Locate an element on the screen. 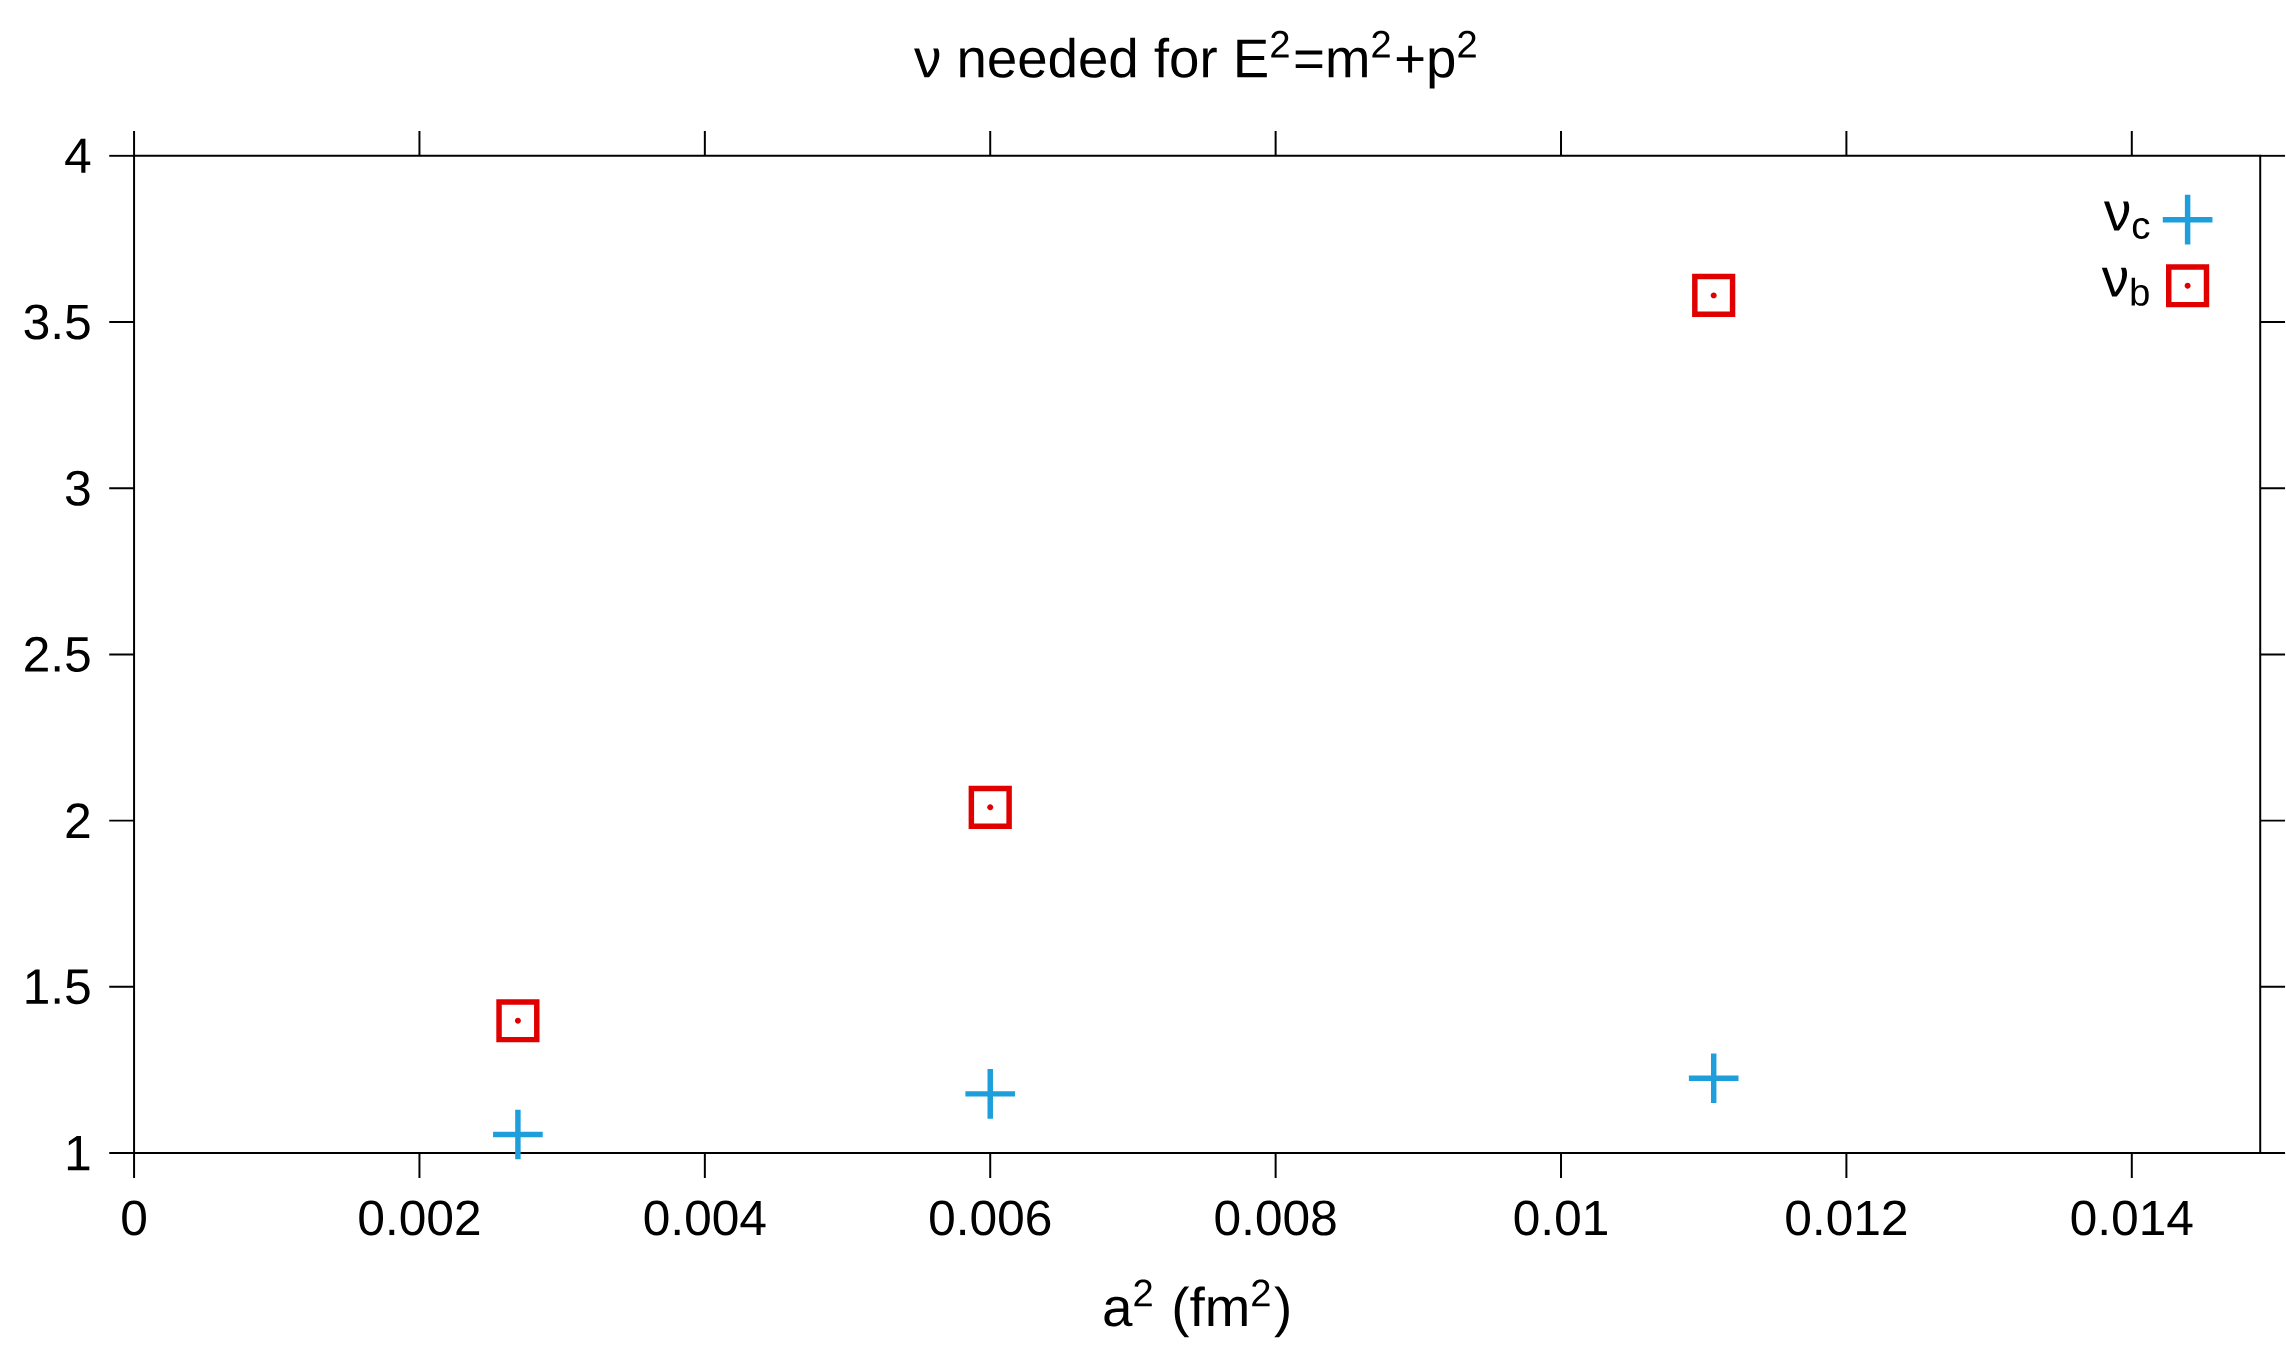  x-tick-label: 0.01 is located at coordinates (1560, 1218).